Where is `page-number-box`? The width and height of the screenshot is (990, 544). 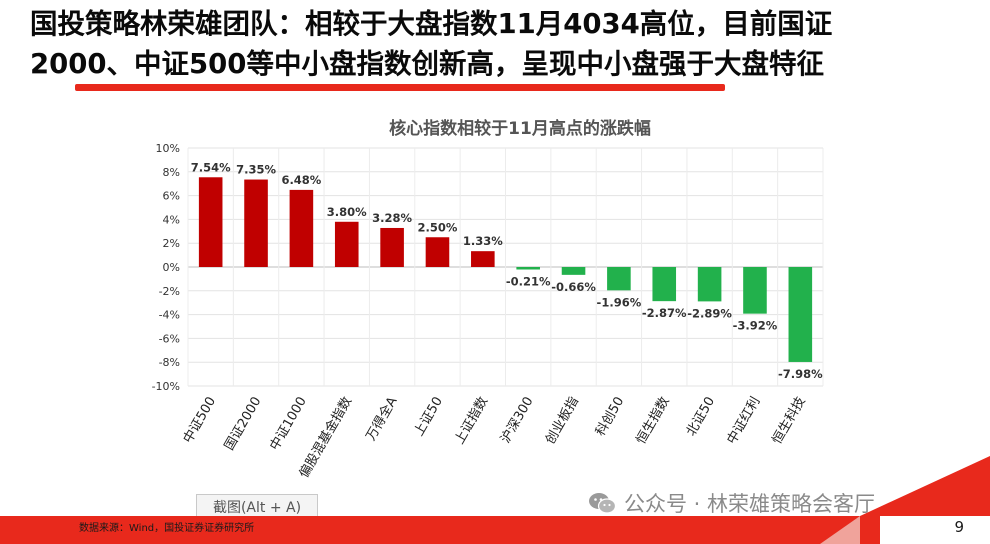
page-number-box is located at coordinates (935, 530).